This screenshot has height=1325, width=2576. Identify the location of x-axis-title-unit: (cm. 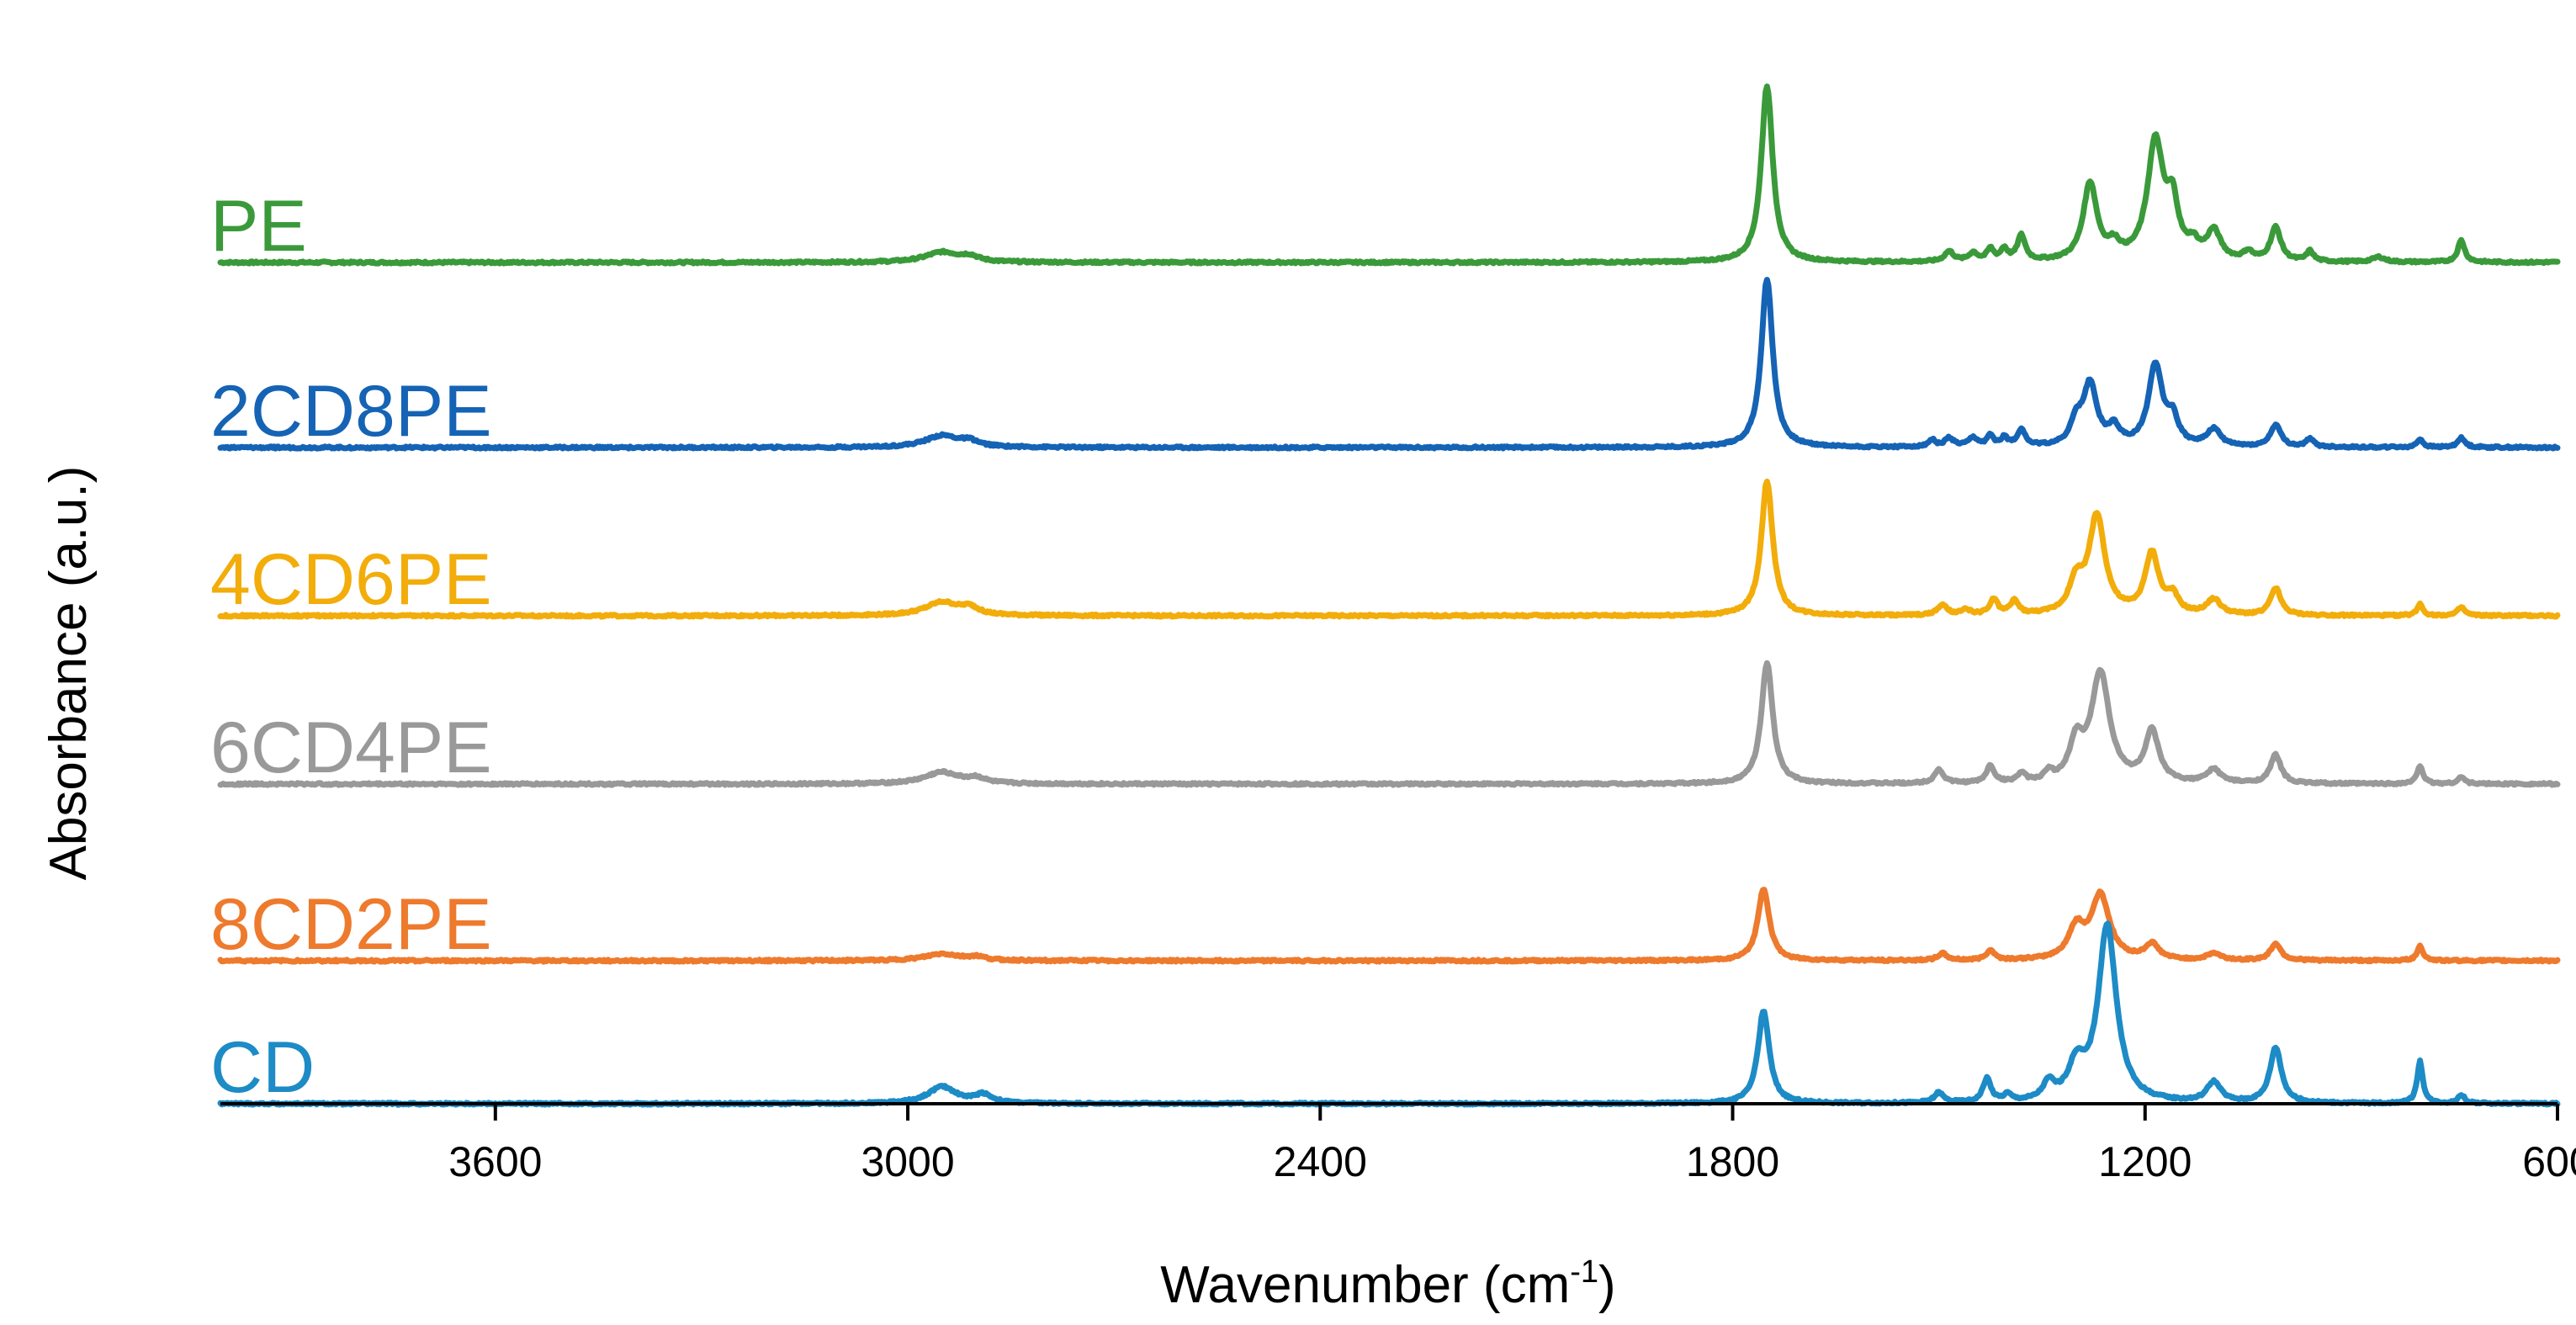
(1520, 1285).